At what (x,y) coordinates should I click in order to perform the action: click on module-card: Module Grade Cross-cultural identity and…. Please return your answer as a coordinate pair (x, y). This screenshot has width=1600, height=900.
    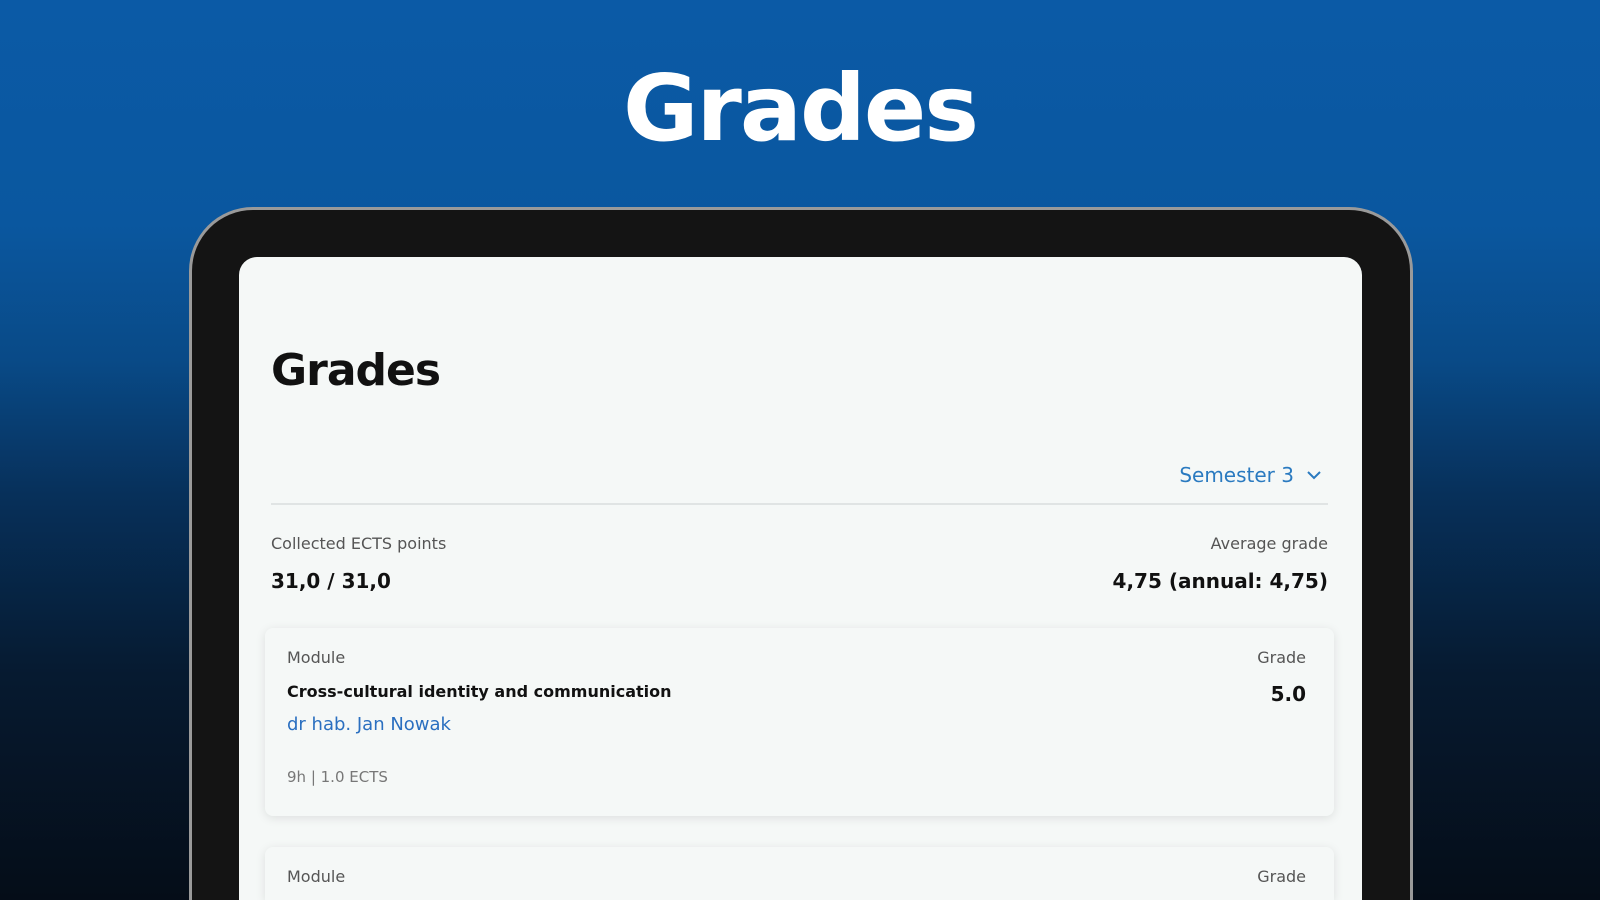
    Looking at the image, I should click on (799, 722).